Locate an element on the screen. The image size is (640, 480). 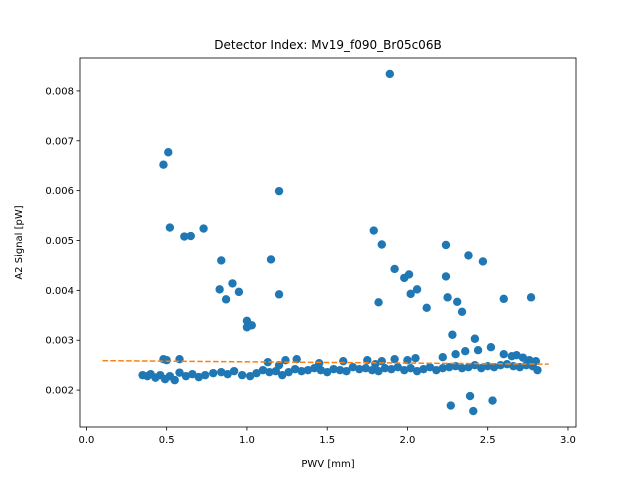
x-tick-label: 2.5 is located at coordinates (488, 440).